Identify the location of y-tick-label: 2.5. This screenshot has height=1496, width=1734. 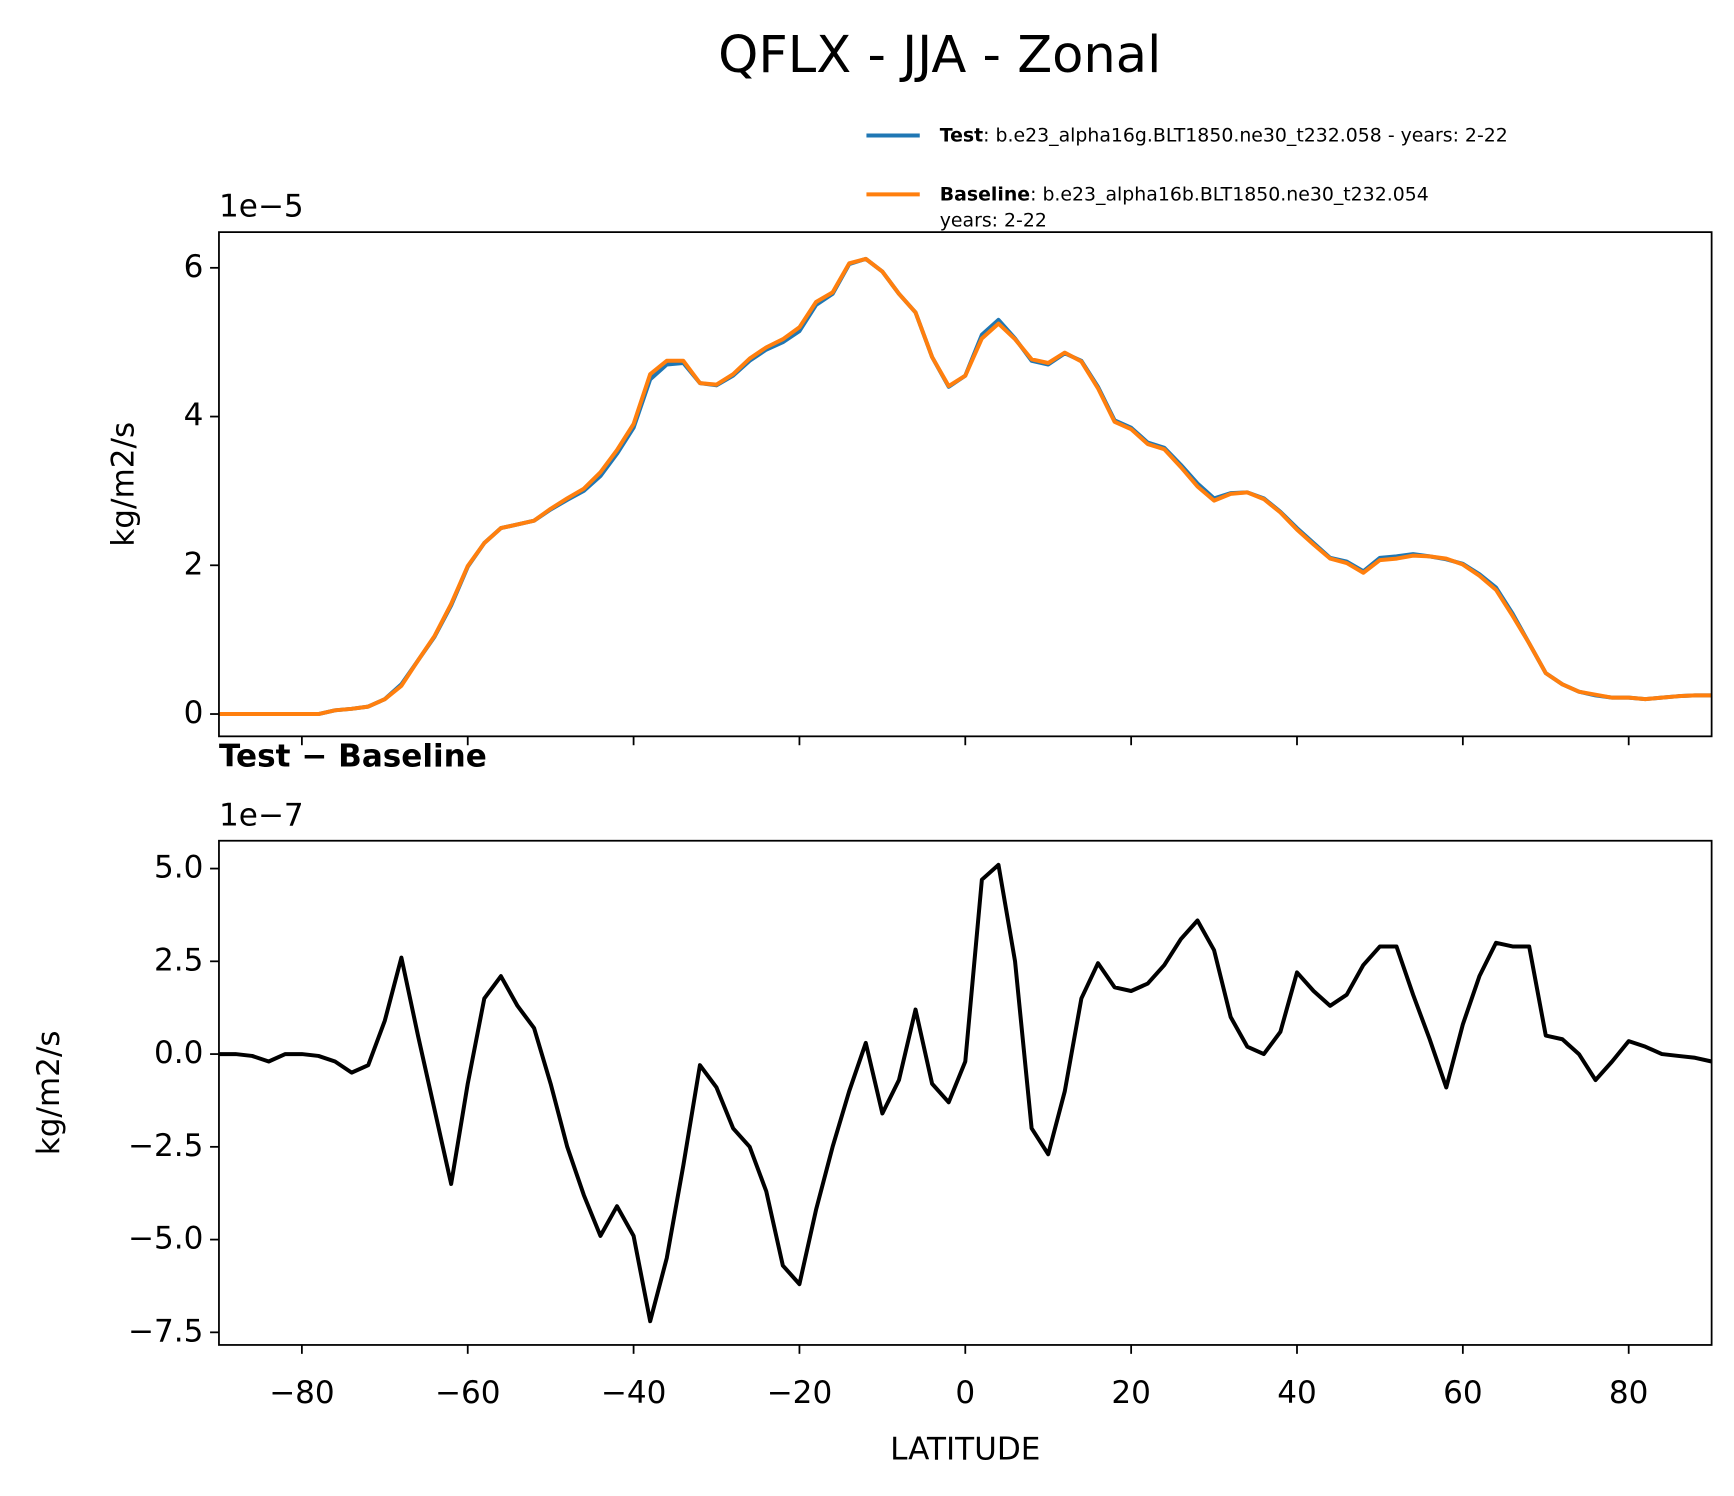
(178, 960).